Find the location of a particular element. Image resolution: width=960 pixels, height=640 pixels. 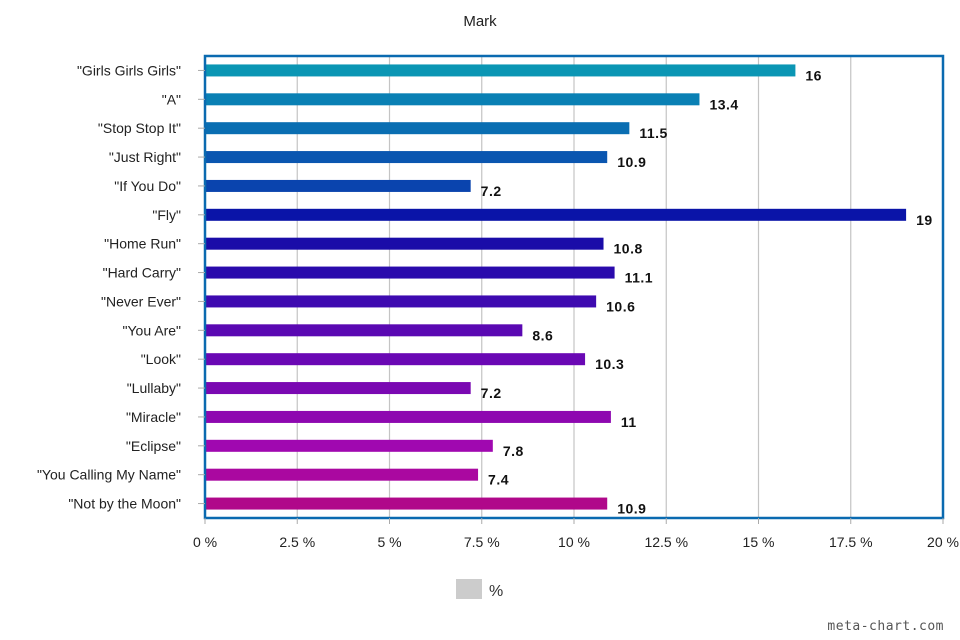

value-label: 11.5 is located at coordinates (653, 133).